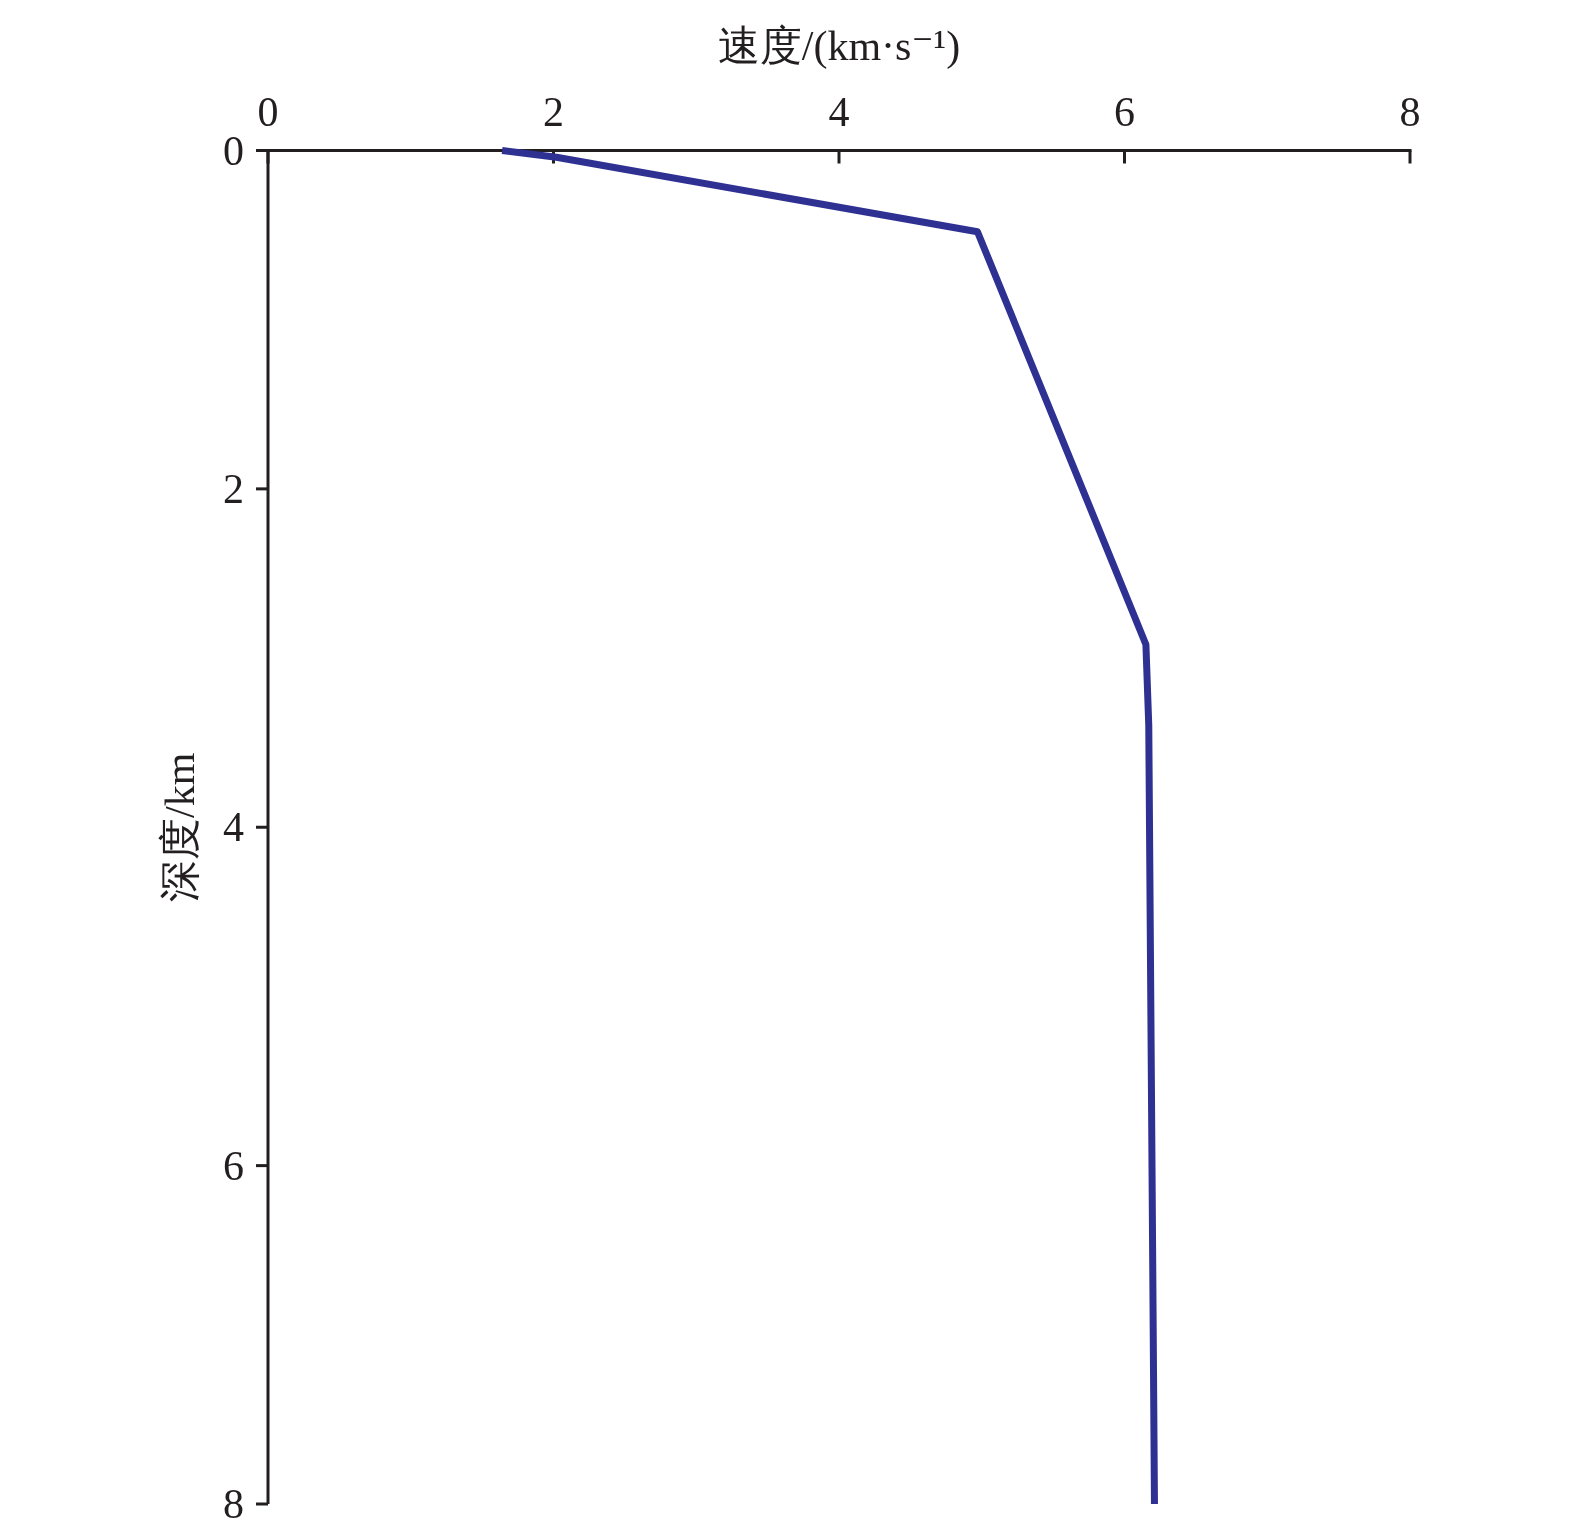 The width and height of the screenshot is (1575, 1537). I want to click on x-axis-title: 速度/(km·s⁻¹), so click(839, 46).